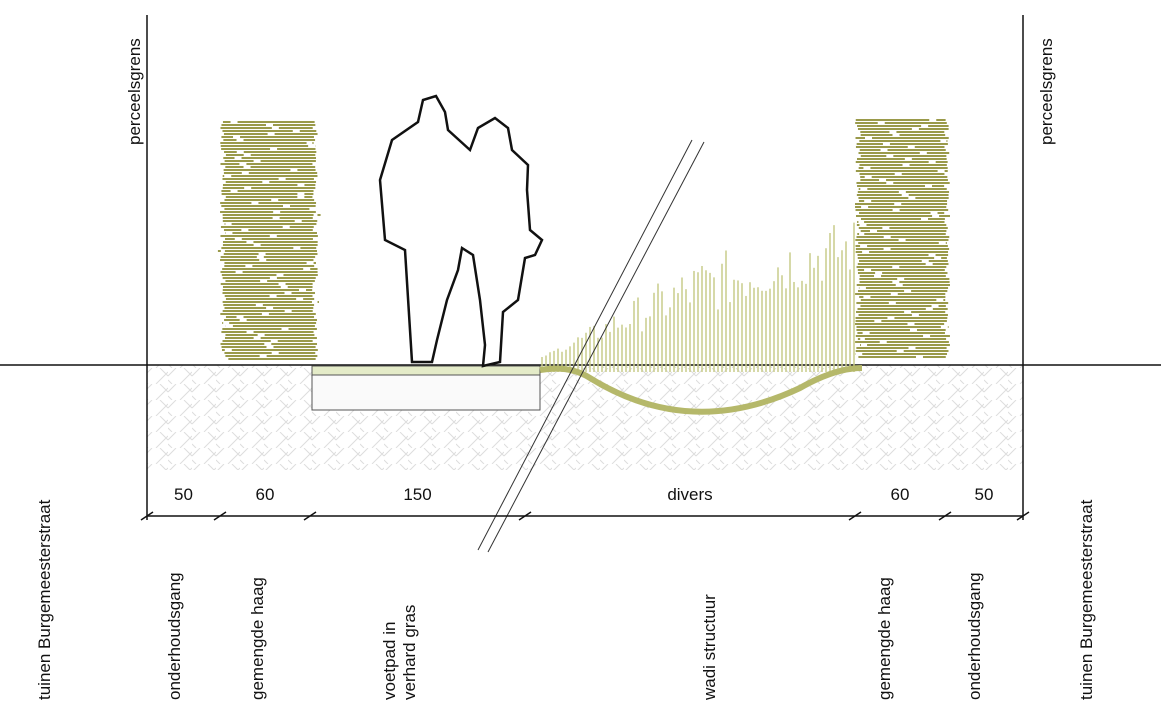 This screenshot has height=715, width=1161. Describe the element at coordinates (585, 516) in the screenshot. I see `dimension-line` at that location.